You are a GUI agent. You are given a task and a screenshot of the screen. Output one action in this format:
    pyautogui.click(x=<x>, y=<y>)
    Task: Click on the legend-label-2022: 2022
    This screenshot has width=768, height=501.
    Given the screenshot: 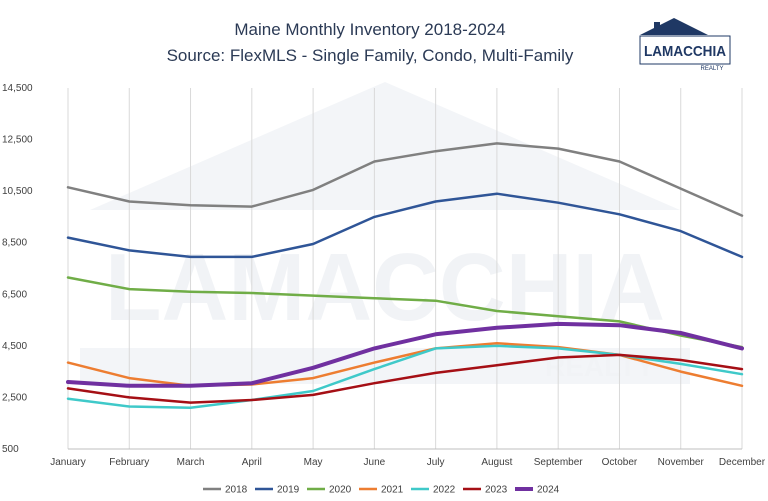 What is the action you would take?
    pyautogui.click(x=444, y=490)
    